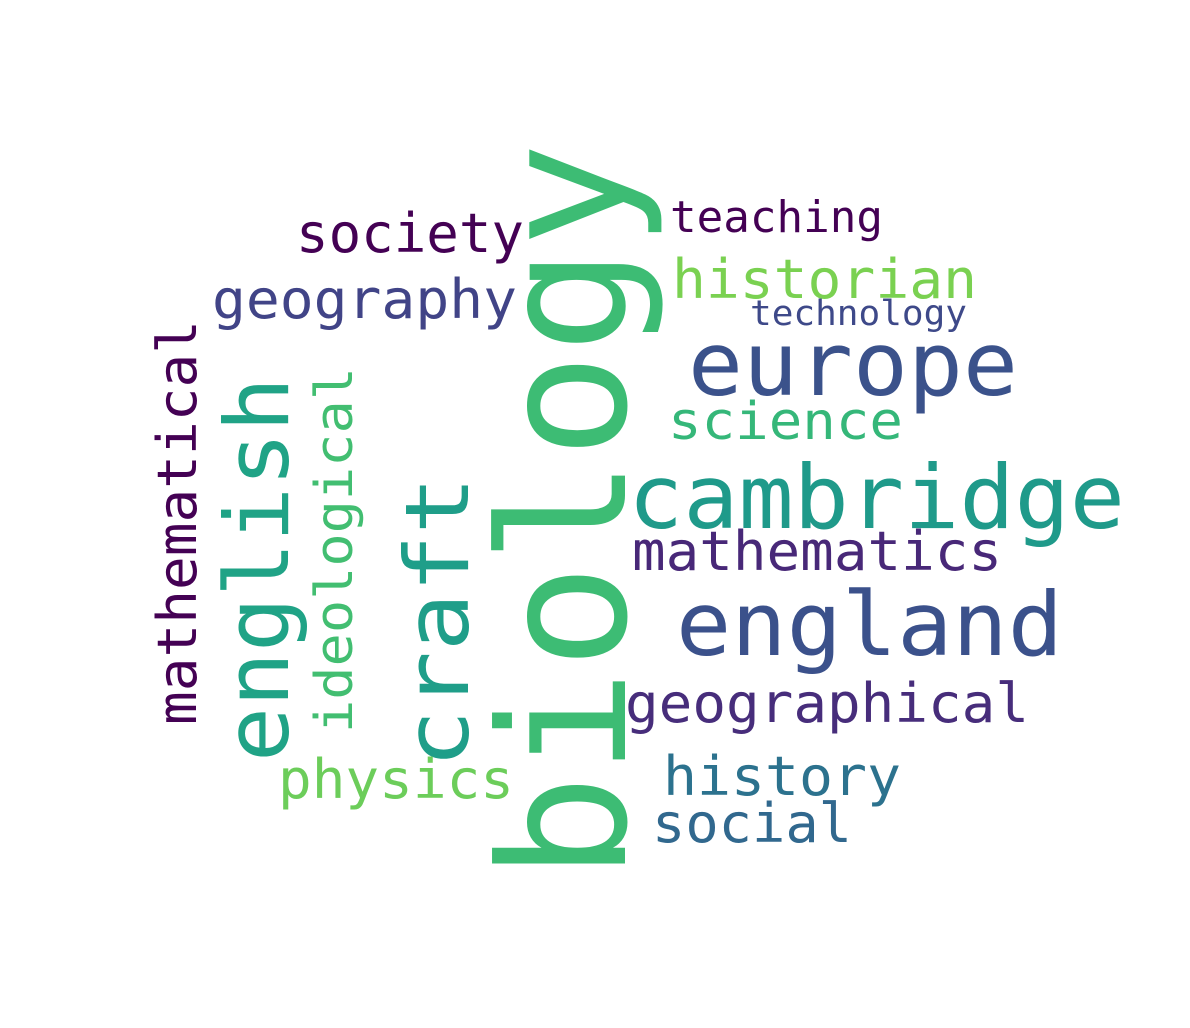 The width and height of the screenshot is (1190, 1028). Describe the element at coordinates (410, 233) in the screenshot. I see `word-society: society` at that location.